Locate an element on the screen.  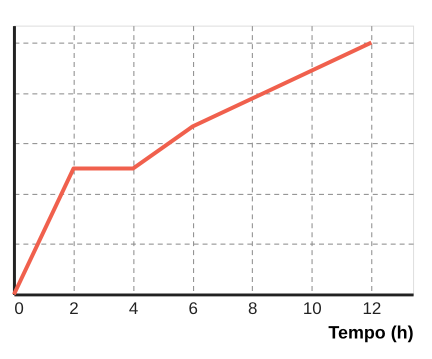
x-tick-label: 4 is located at coordinates (133, 308).